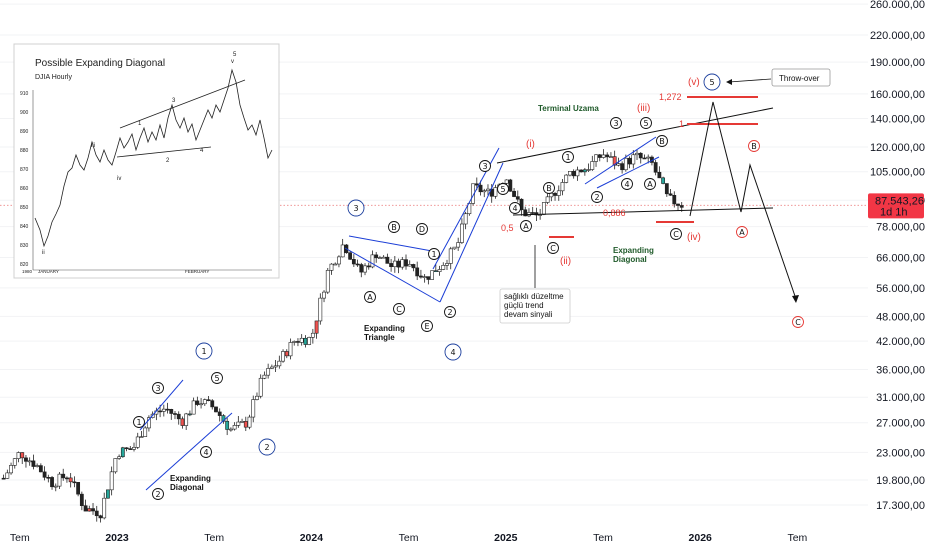 The height and width of the screenshot is (550, 932). Describe the element at coordinates (146, 161) in the screenshot. I see `inset-frame` at that location.